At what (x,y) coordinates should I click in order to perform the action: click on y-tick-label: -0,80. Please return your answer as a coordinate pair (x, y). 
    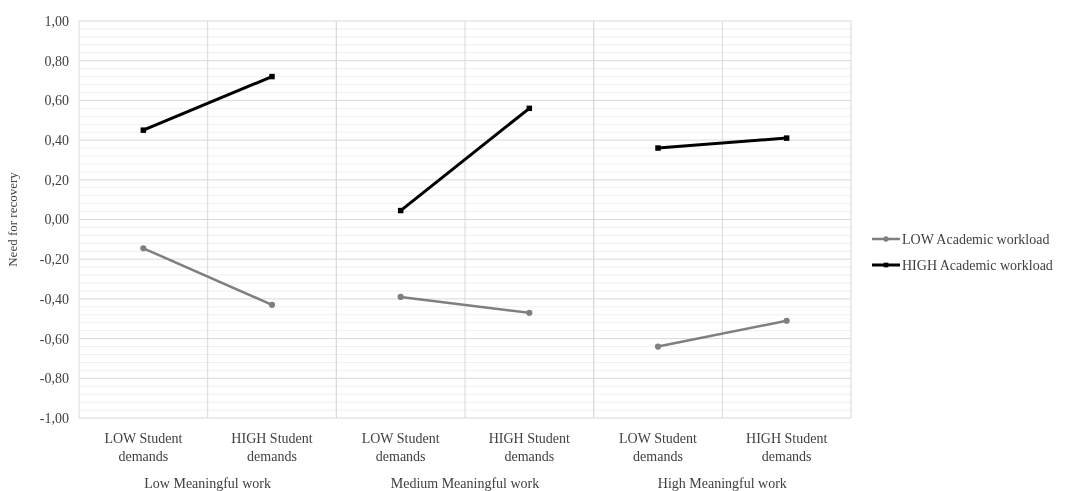
    Looking at the image, I should click on (54, 379).